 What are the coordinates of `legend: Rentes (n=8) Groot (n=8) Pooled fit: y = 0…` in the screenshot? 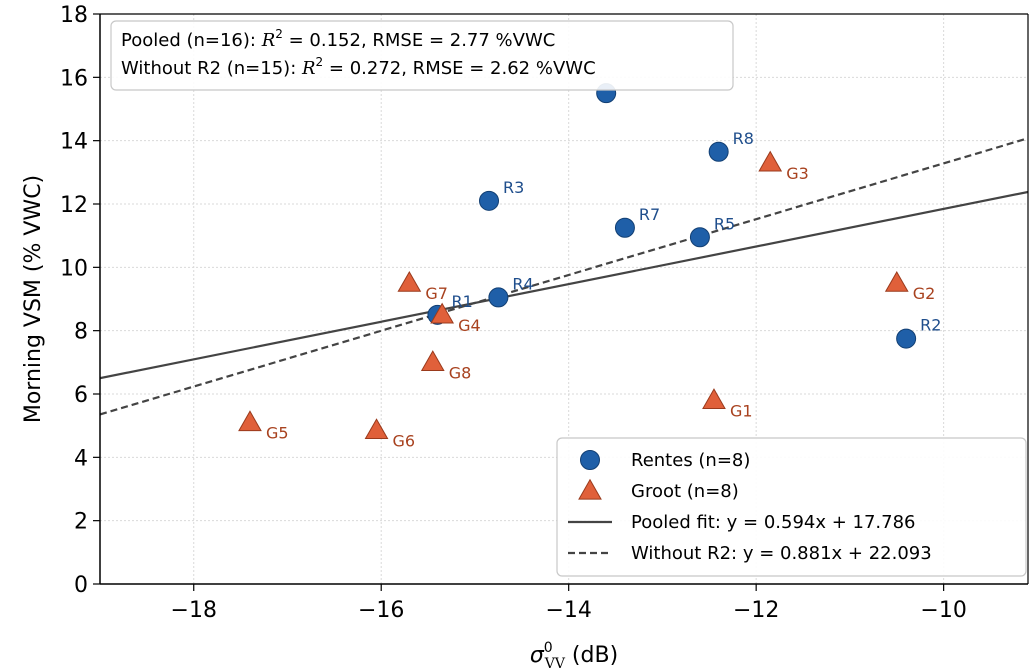 It's located at (791, 507).